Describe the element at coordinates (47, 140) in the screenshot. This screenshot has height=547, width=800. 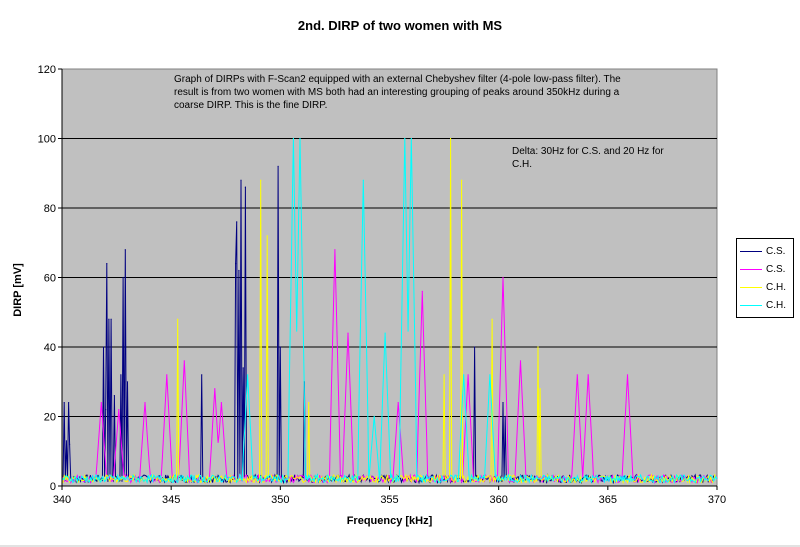
I see `tick-label-y: 100` at that location.